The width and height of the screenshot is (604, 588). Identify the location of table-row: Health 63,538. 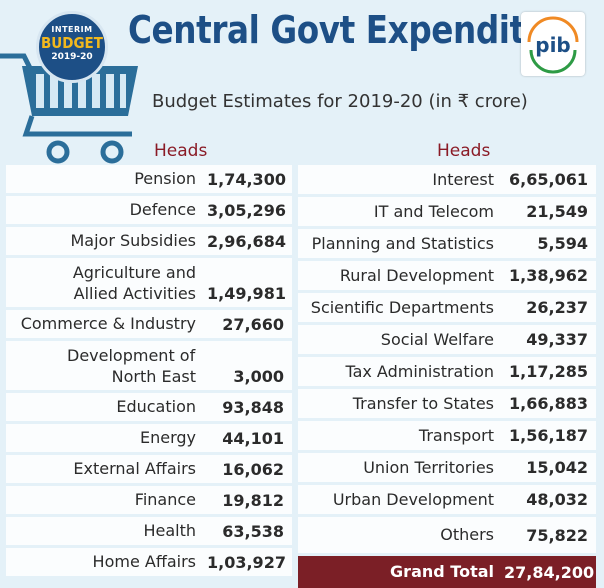
(149, 531).